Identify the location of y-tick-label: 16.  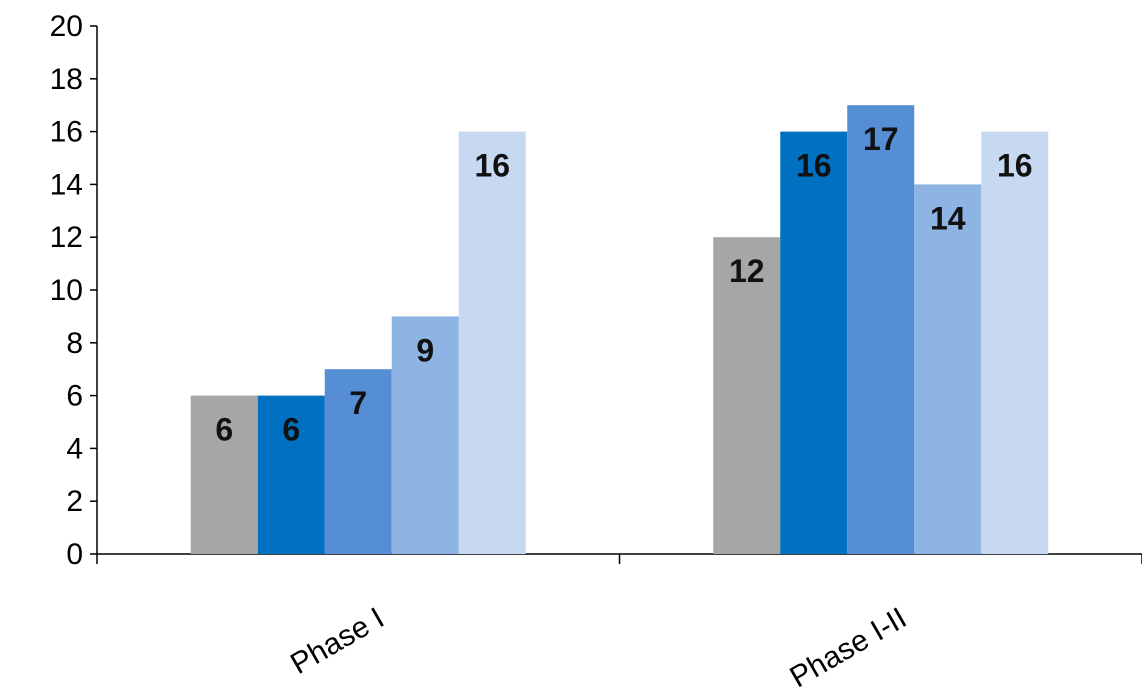
(66, 132).